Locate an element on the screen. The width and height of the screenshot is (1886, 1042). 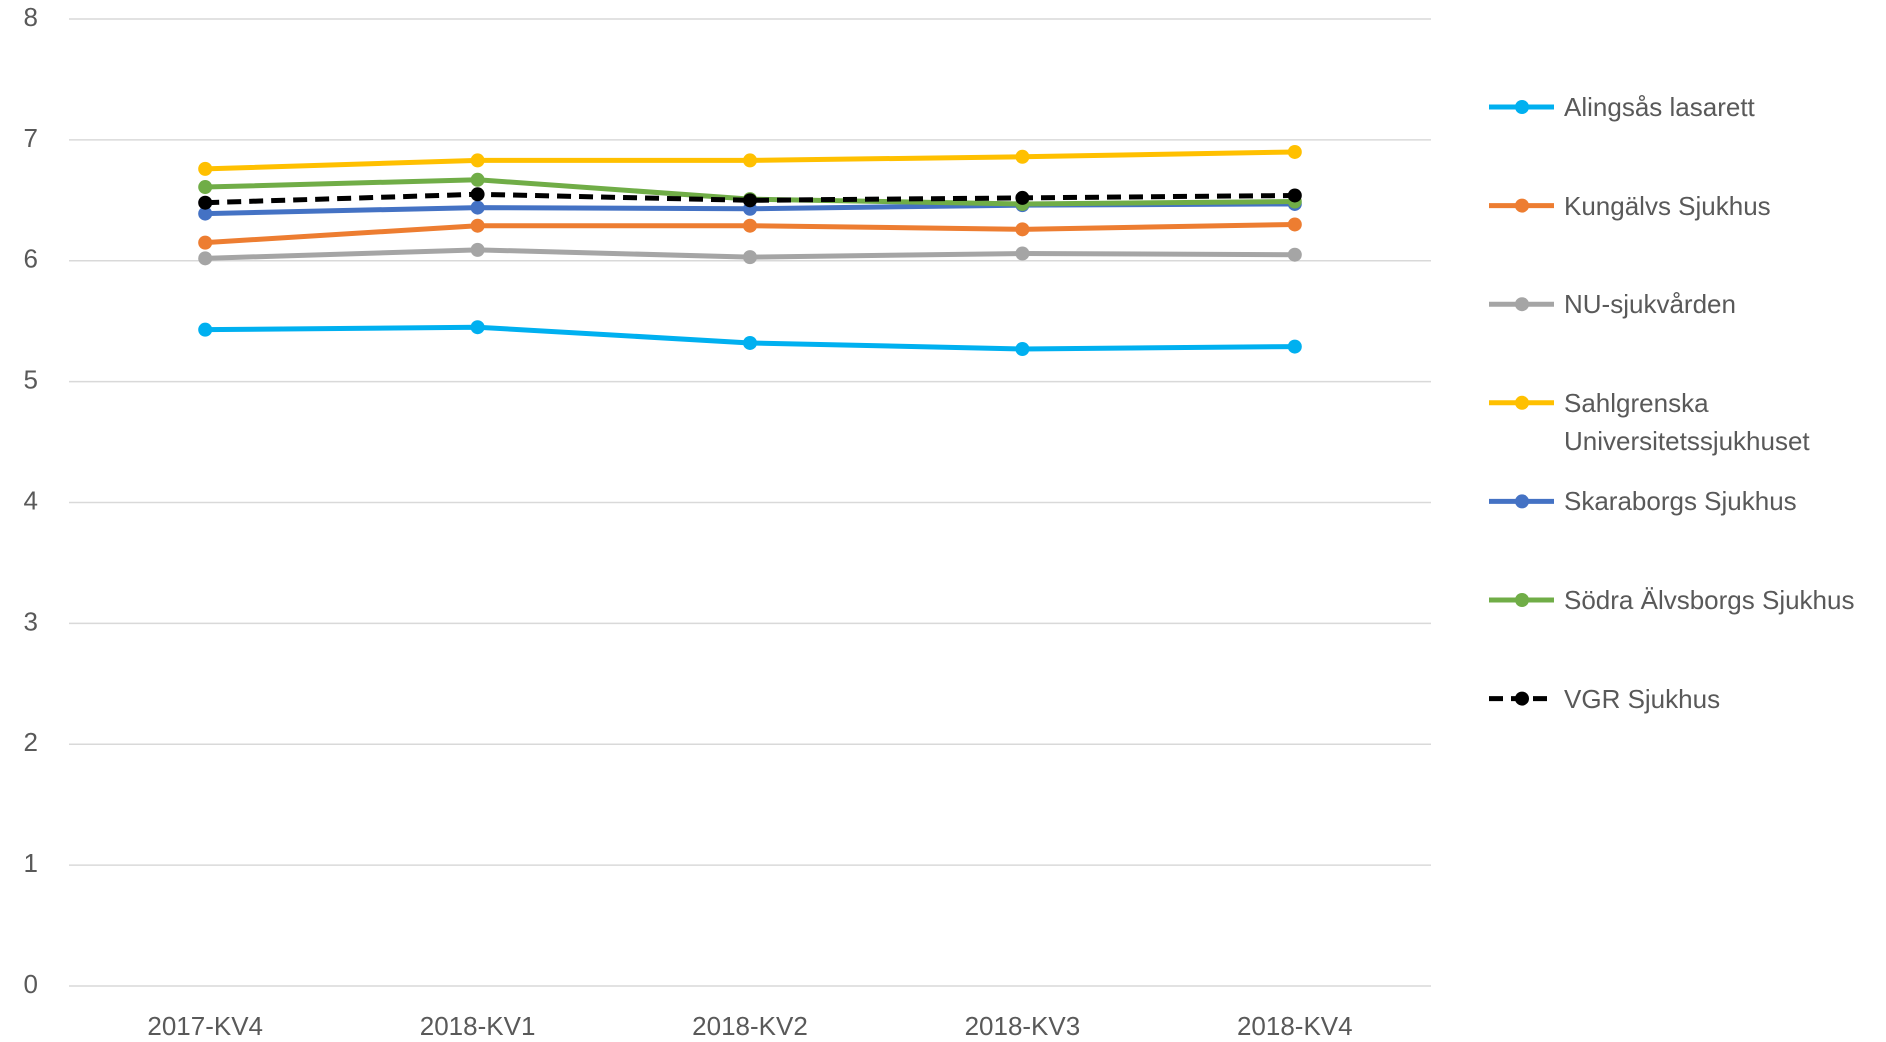
legend-label: Sahlgrenska Universitetssjukhuset is located at coordinates (1687, 421).